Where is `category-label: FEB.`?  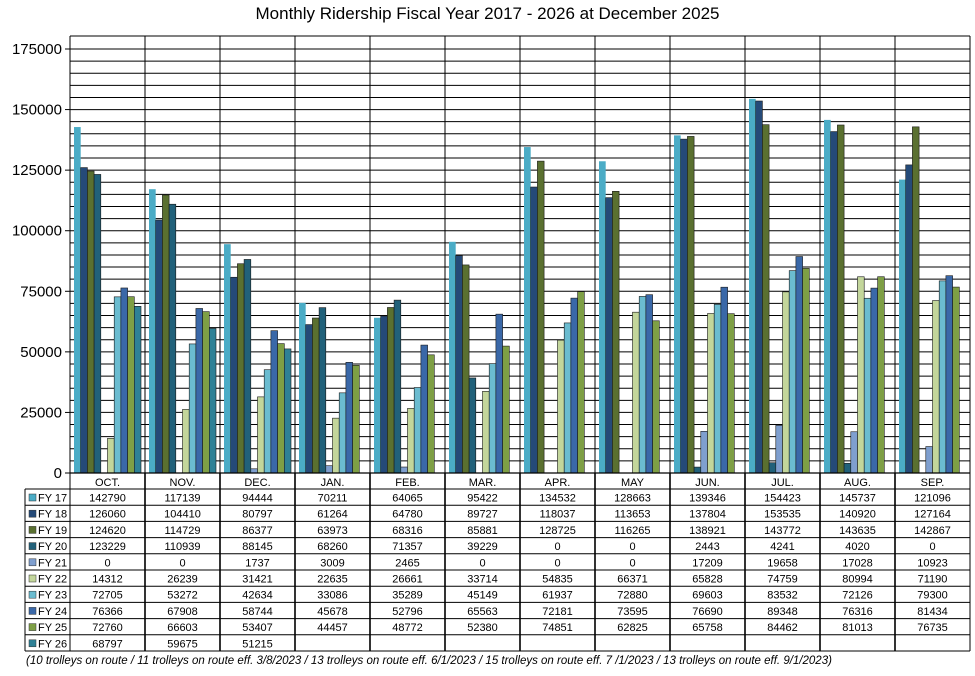
category-label: FEB. is located at coordinates (407, 483).